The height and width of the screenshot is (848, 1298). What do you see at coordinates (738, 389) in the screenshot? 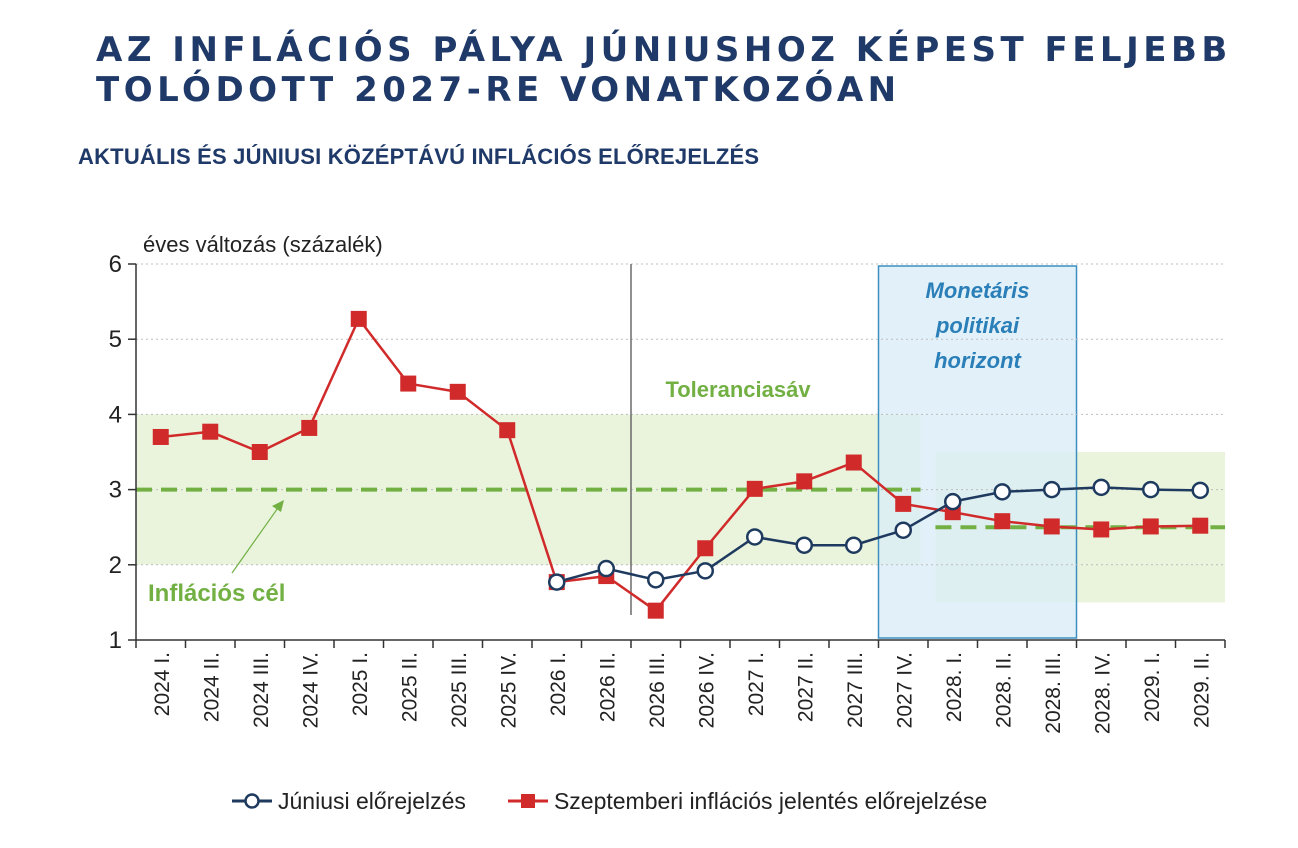
I see `tolerance-band-label: Toleranciasáv` at bounding box center [738, 389].